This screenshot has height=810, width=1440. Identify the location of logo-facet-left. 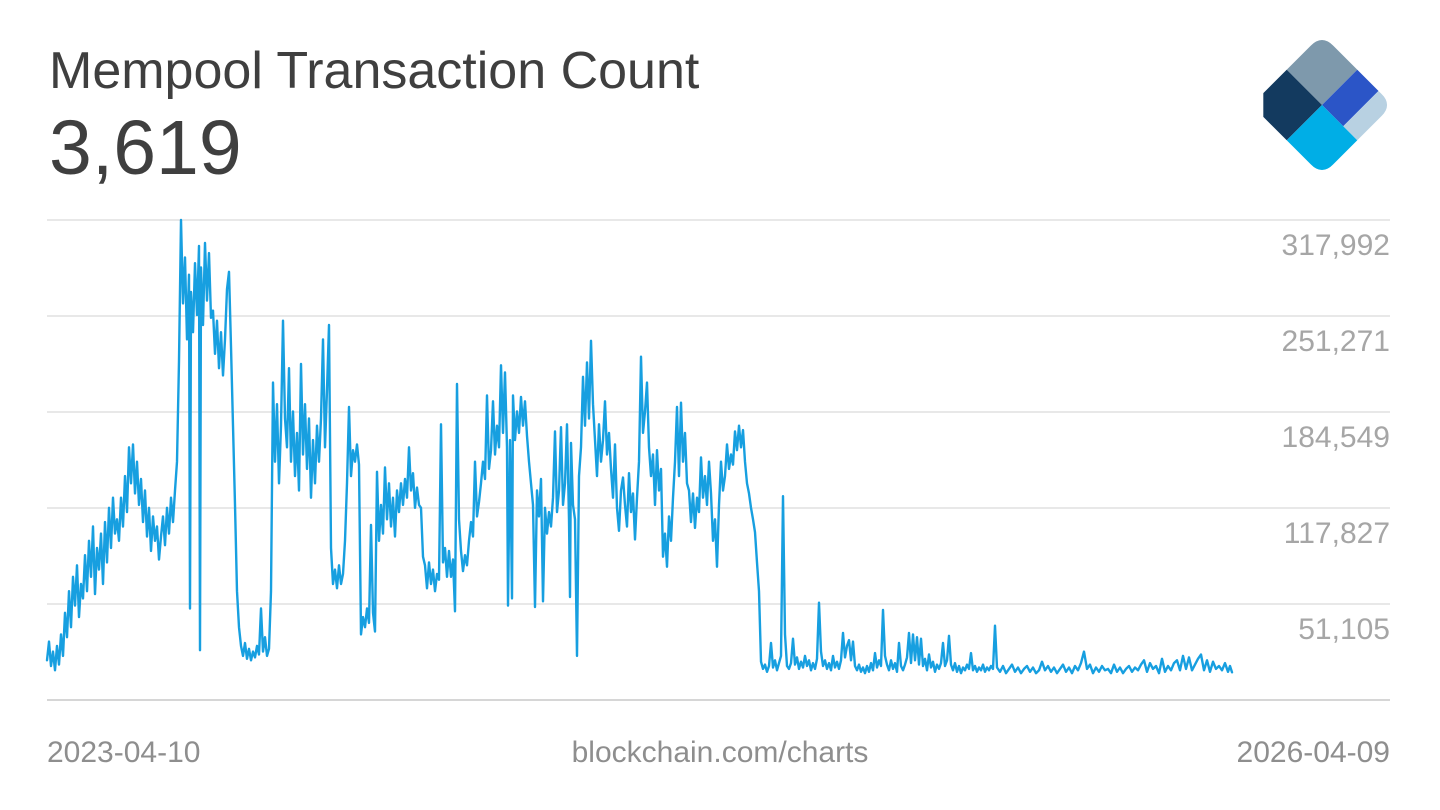
(1286, 105).